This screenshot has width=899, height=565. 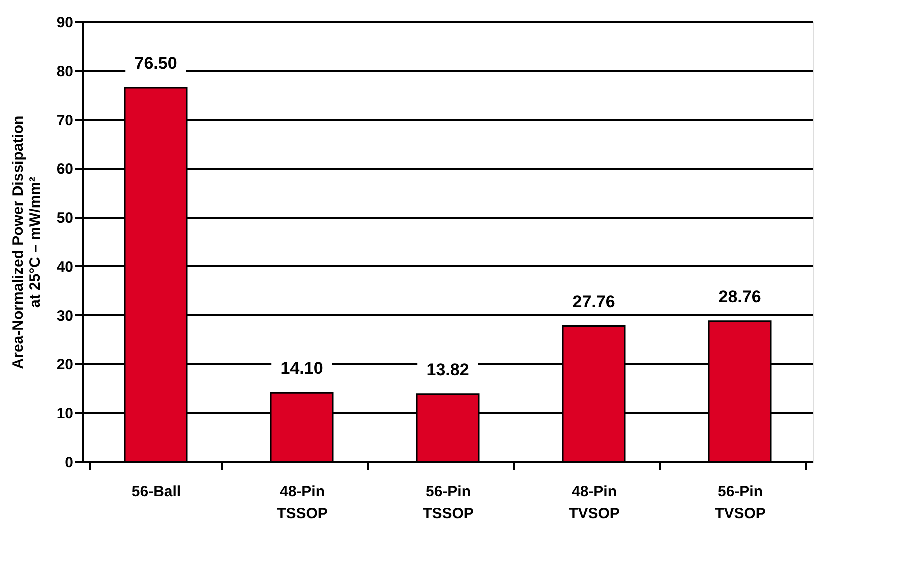 What do you see at coordinates (740, 503) in the screenshot?
I see `x-tick-label: 56-Pin TVSOP` at bounding box center [740, 503].